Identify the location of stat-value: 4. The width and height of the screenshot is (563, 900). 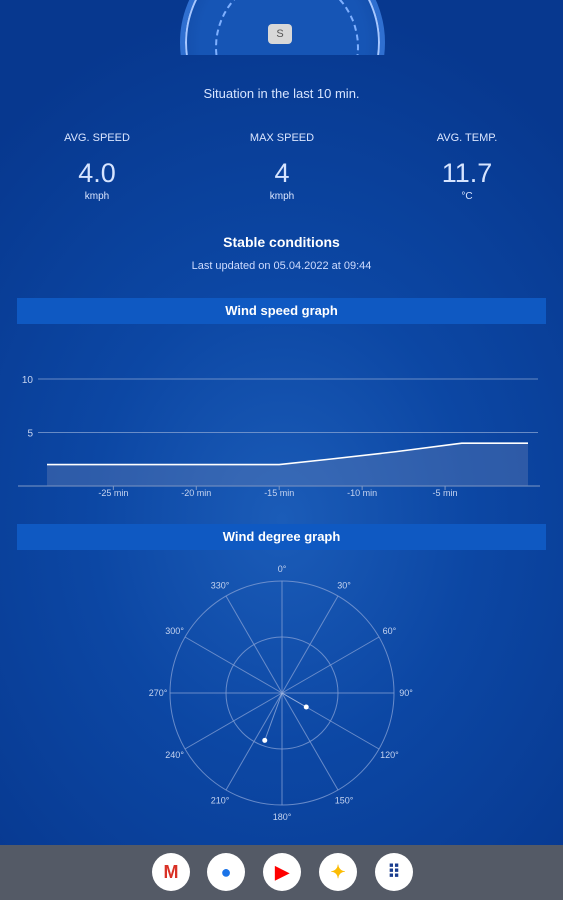
(282, 173).